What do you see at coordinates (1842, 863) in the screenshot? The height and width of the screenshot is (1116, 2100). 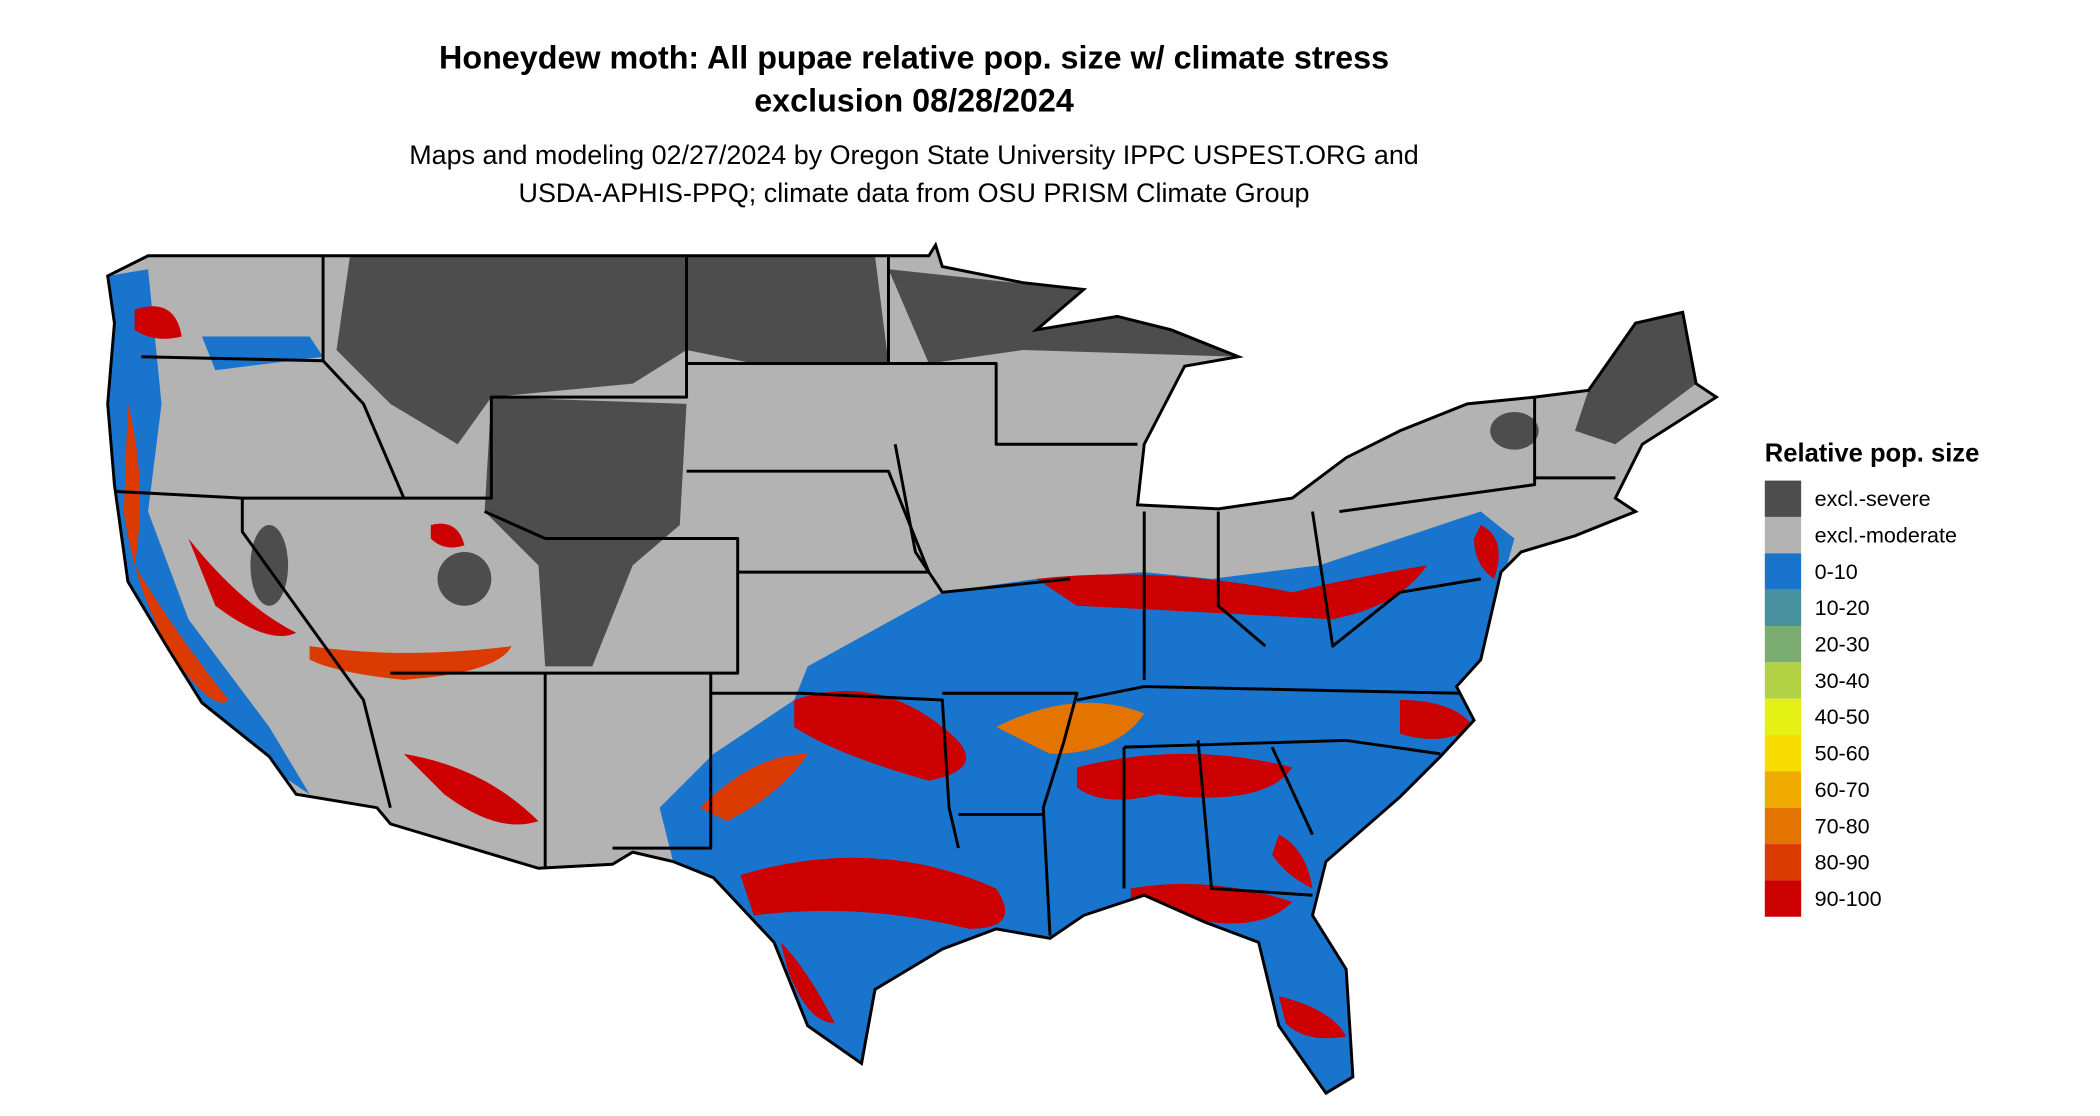 I see `legend-label: 80-90` at bounding box center [1842, 863].